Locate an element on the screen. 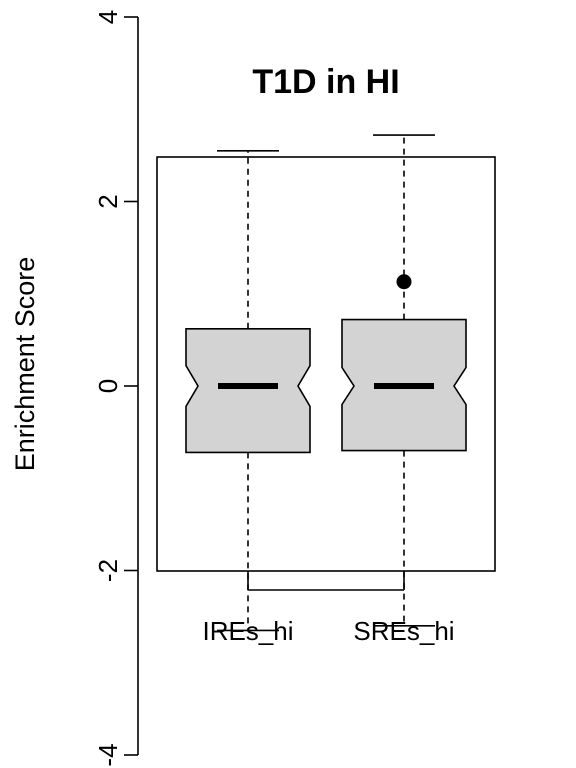 The width and height of the screenshot is (576, 768). points-layer is located at coordinates (404, 282).